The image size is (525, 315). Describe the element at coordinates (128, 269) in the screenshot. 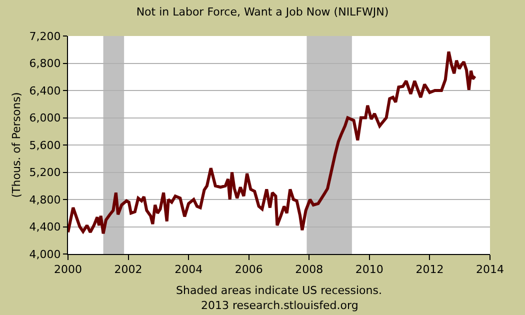

I see `x-tick-label: 2002` at that location.